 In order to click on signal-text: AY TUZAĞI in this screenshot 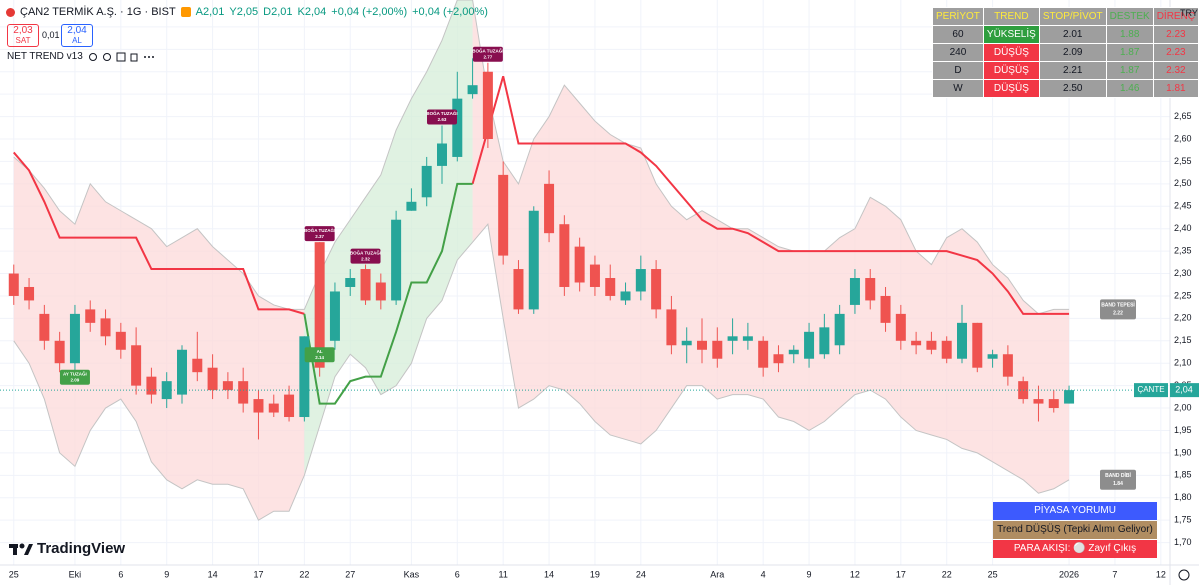, I will do `click(75, 372)`.